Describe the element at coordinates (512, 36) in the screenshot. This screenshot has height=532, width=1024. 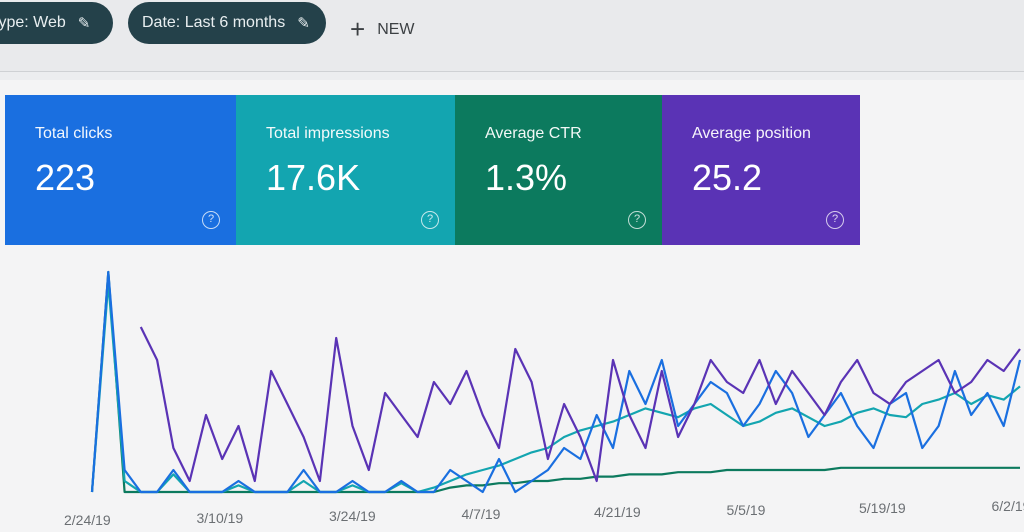
I see `filter-bar: type: Web ✎ Date: Last 6 months ✎ + NEW` at that location.